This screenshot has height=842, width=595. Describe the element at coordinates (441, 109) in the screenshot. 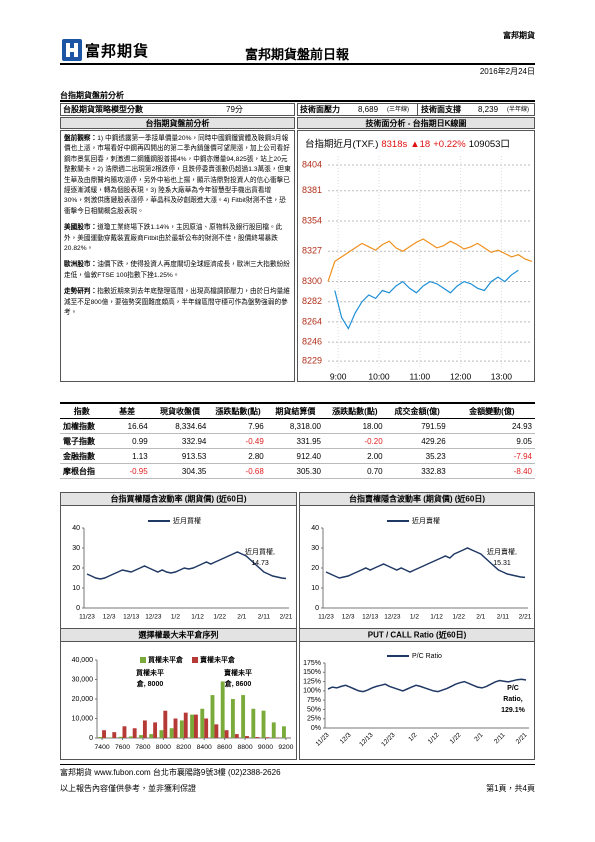

I see `support-label: 技術面支撐` at that location.